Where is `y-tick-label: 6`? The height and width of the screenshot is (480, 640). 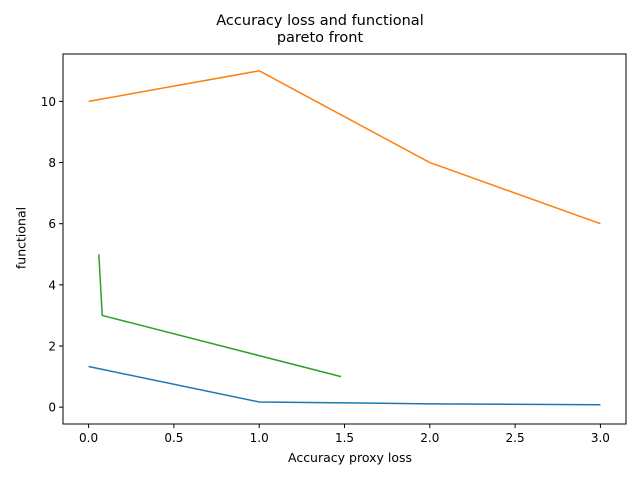 y-tick-label: 6 is located at coordinates (52, 224).